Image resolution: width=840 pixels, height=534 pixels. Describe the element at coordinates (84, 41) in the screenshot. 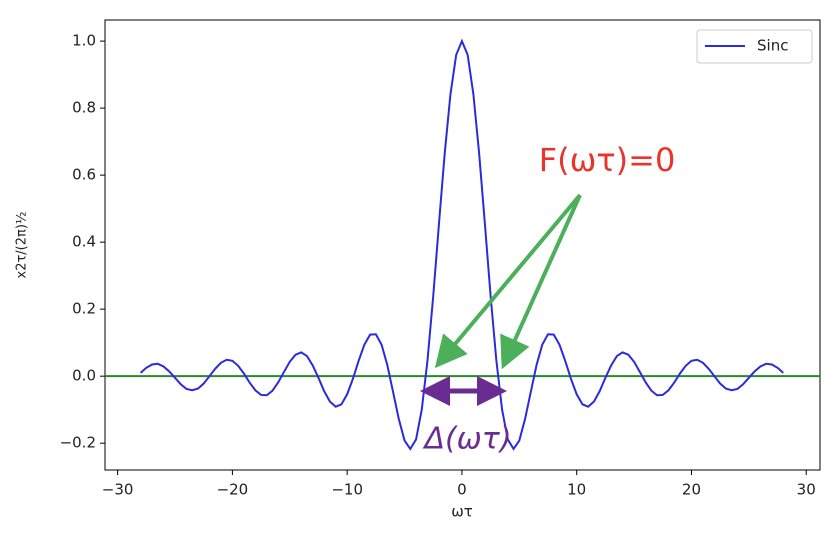

I see `y-tick-label: 1.0` at that location.